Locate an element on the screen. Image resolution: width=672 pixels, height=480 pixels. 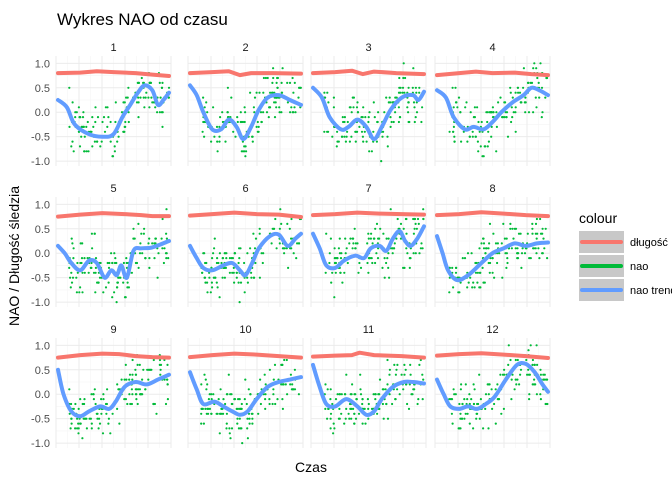
y-tick-label: 1.0 is located at coordinates (42, 64).